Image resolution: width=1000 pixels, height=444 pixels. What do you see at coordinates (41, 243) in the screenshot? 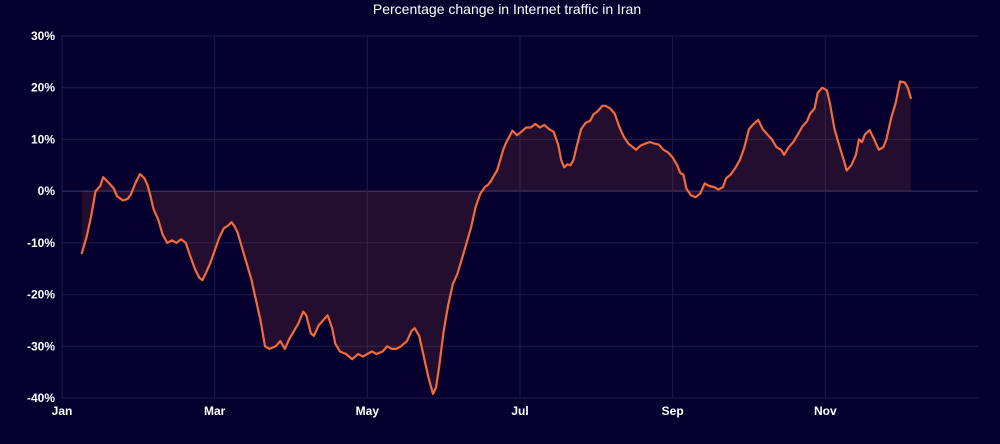
I see `y-tick-label: -10%` at bounding box center [41, 243].